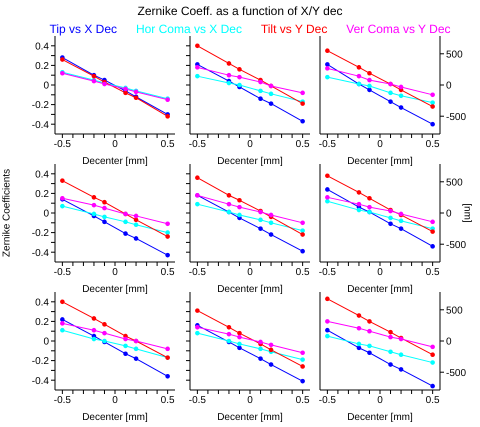  Describe the element at coordinates (466, 213) in the screenshot. I see `y2-axis-title: [nm]` at that location.